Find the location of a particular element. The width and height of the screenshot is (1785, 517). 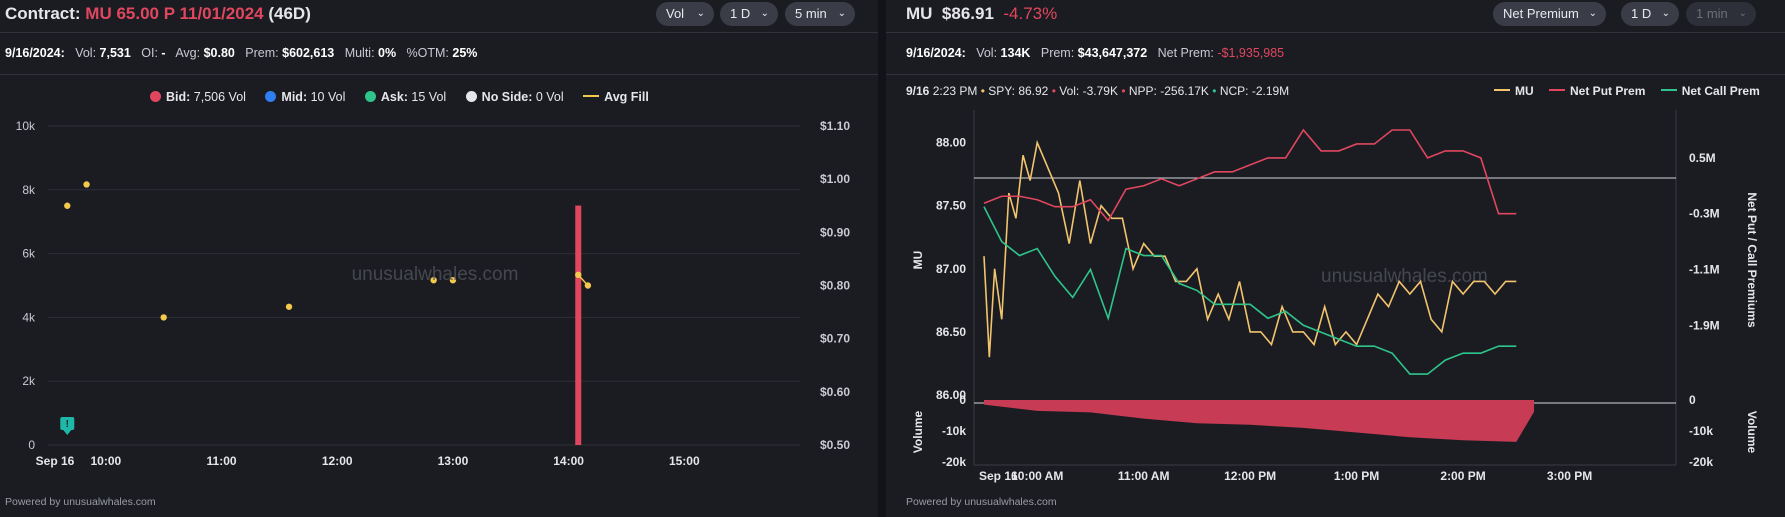

alert-mark: ! is located at coordinates (67, 424).